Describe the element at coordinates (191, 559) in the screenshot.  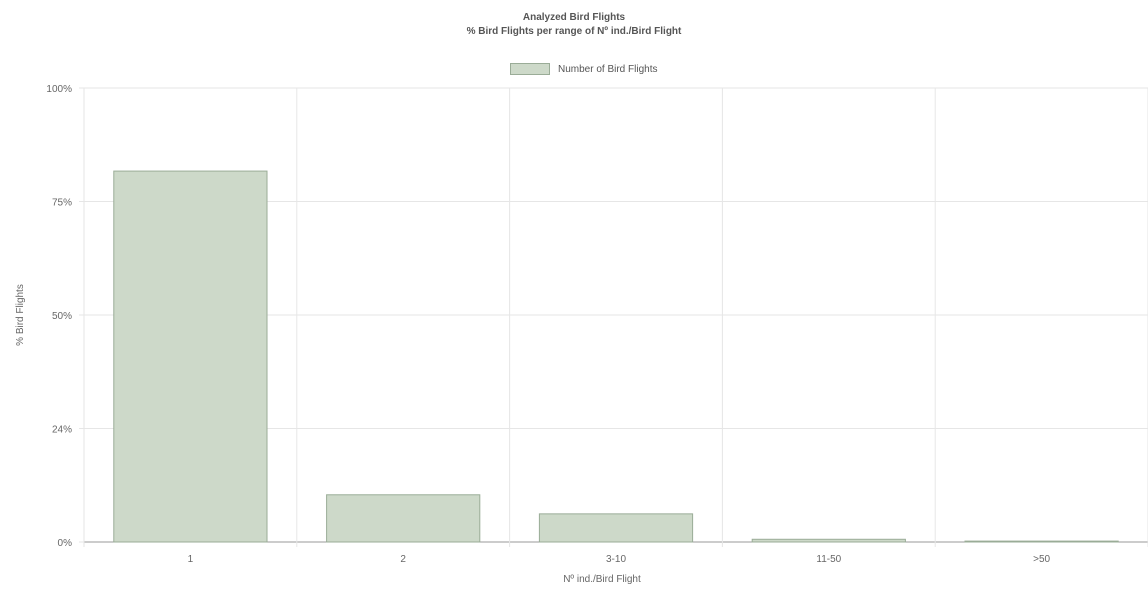
I see `x-tick-label: 1` at that location.